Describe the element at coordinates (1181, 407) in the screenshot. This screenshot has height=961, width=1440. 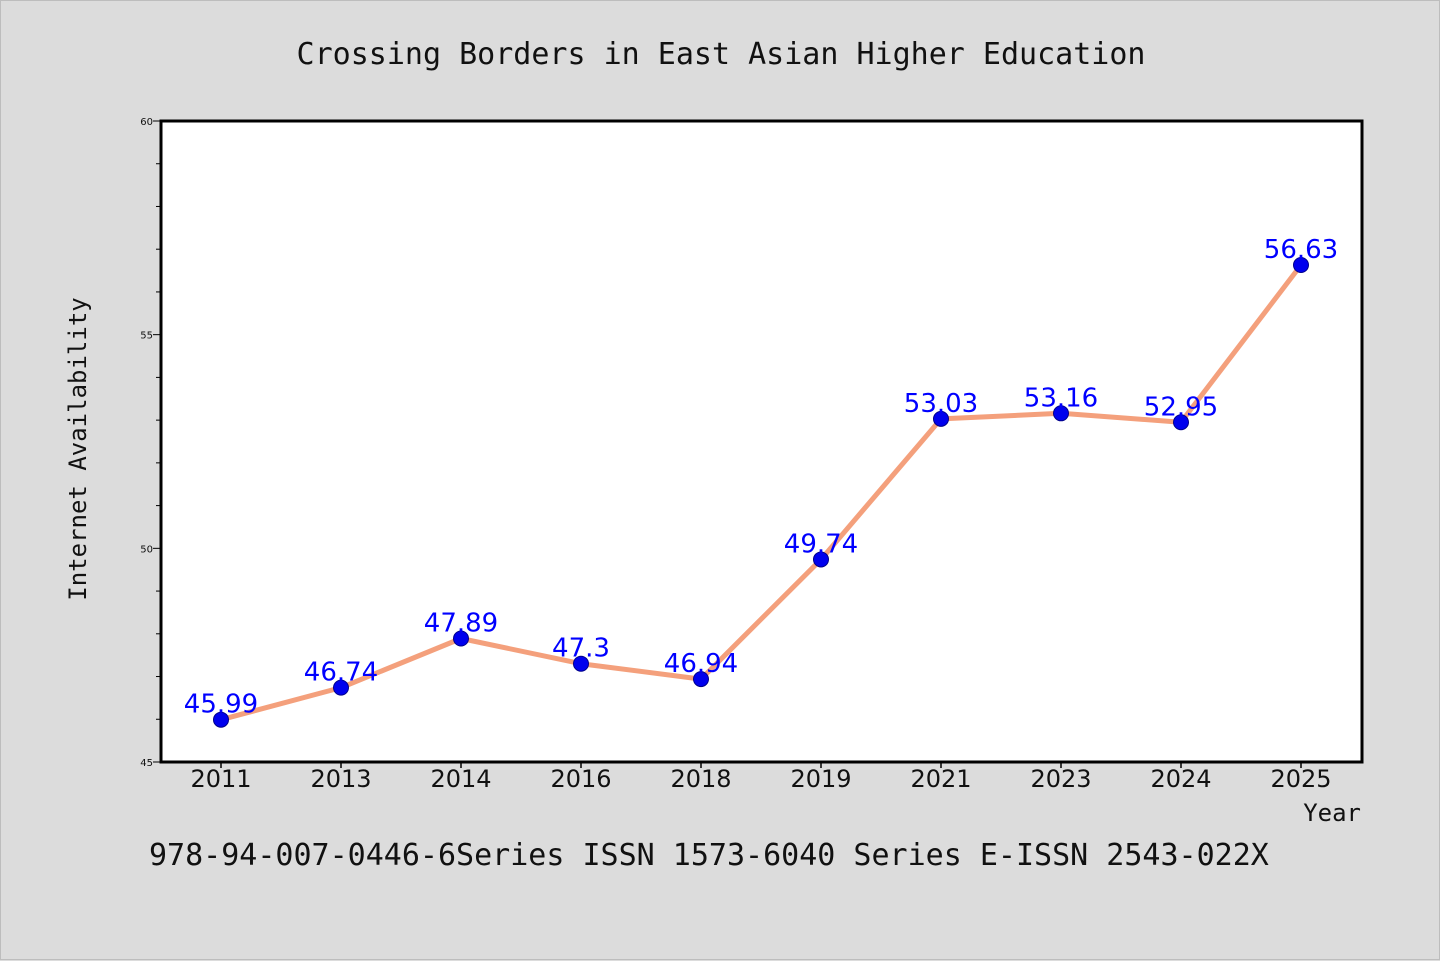
I see `data-value-label: 52.95` at that location.